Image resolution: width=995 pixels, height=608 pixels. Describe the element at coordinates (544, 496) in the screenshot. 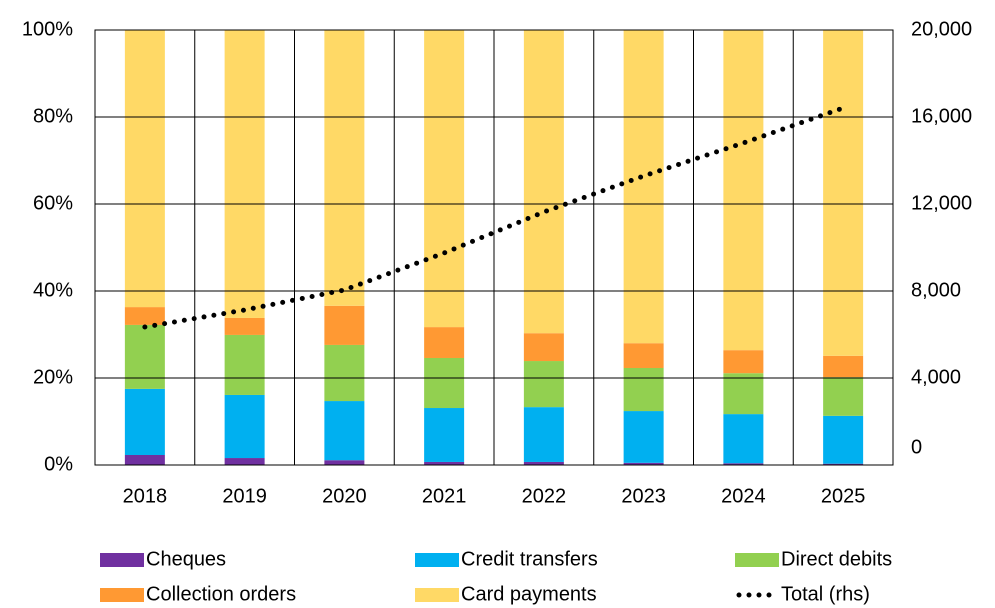

I see `x-tick-label: 2022` at that location.